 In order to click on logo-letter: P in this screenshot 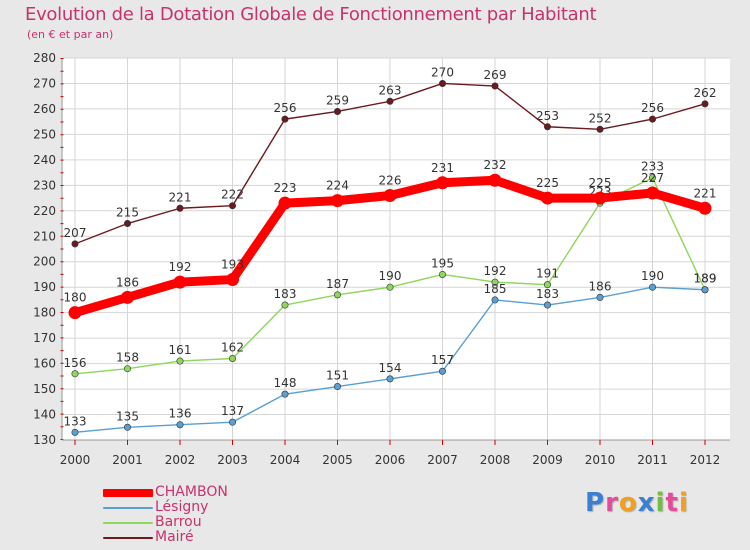, I will do `click(595, 503)`.